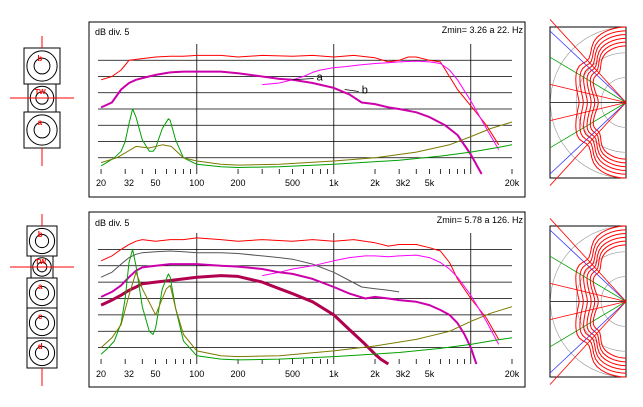 The height and width of the screenshot is (407, 643). I want to click on polar-plot-bottom, so click(588, 301).